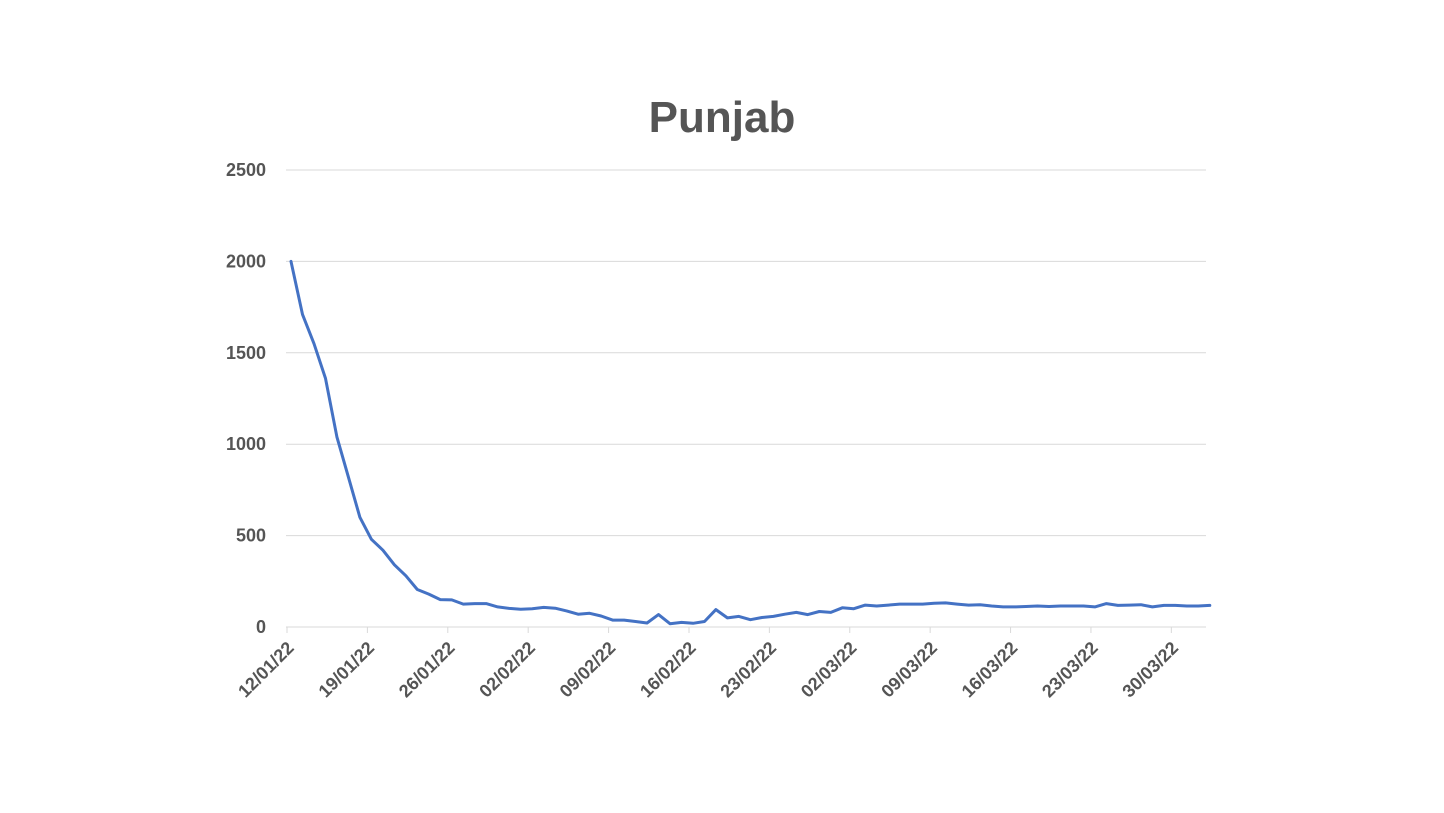 This screenshot has height=813, width=1444. I want to click on x-tick-label: 12/01/22, so click(266, 670).